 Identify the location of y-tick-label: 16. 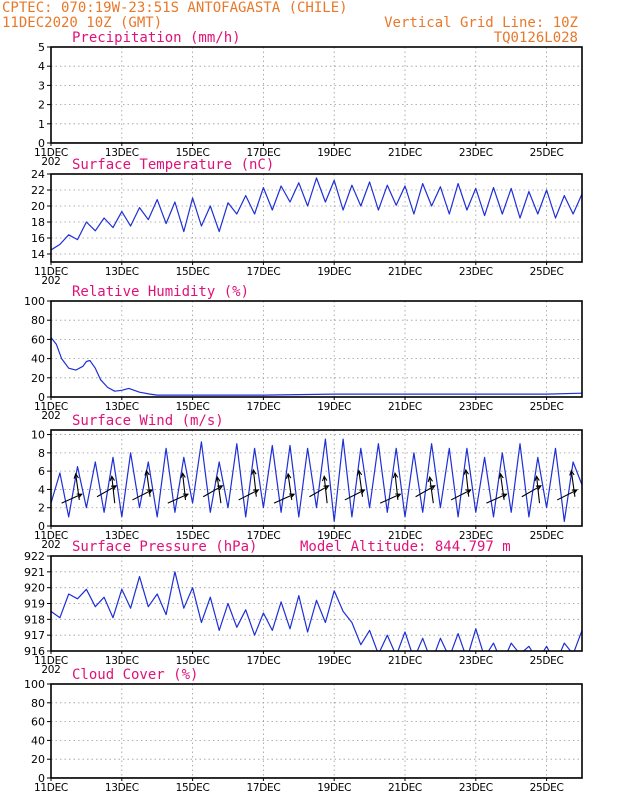
(38, 238).